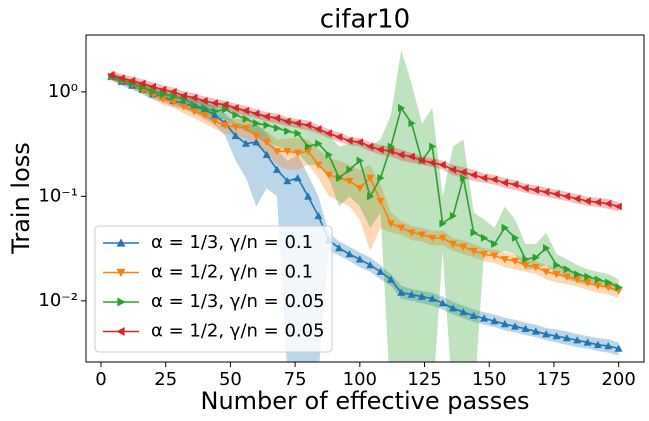 This screenshot has width=649, height=421. What do you see at coordinates (58, 195) in the screenshot?
I see `y-tick-label: 10⁻¹` at bounding box center [58, 195].